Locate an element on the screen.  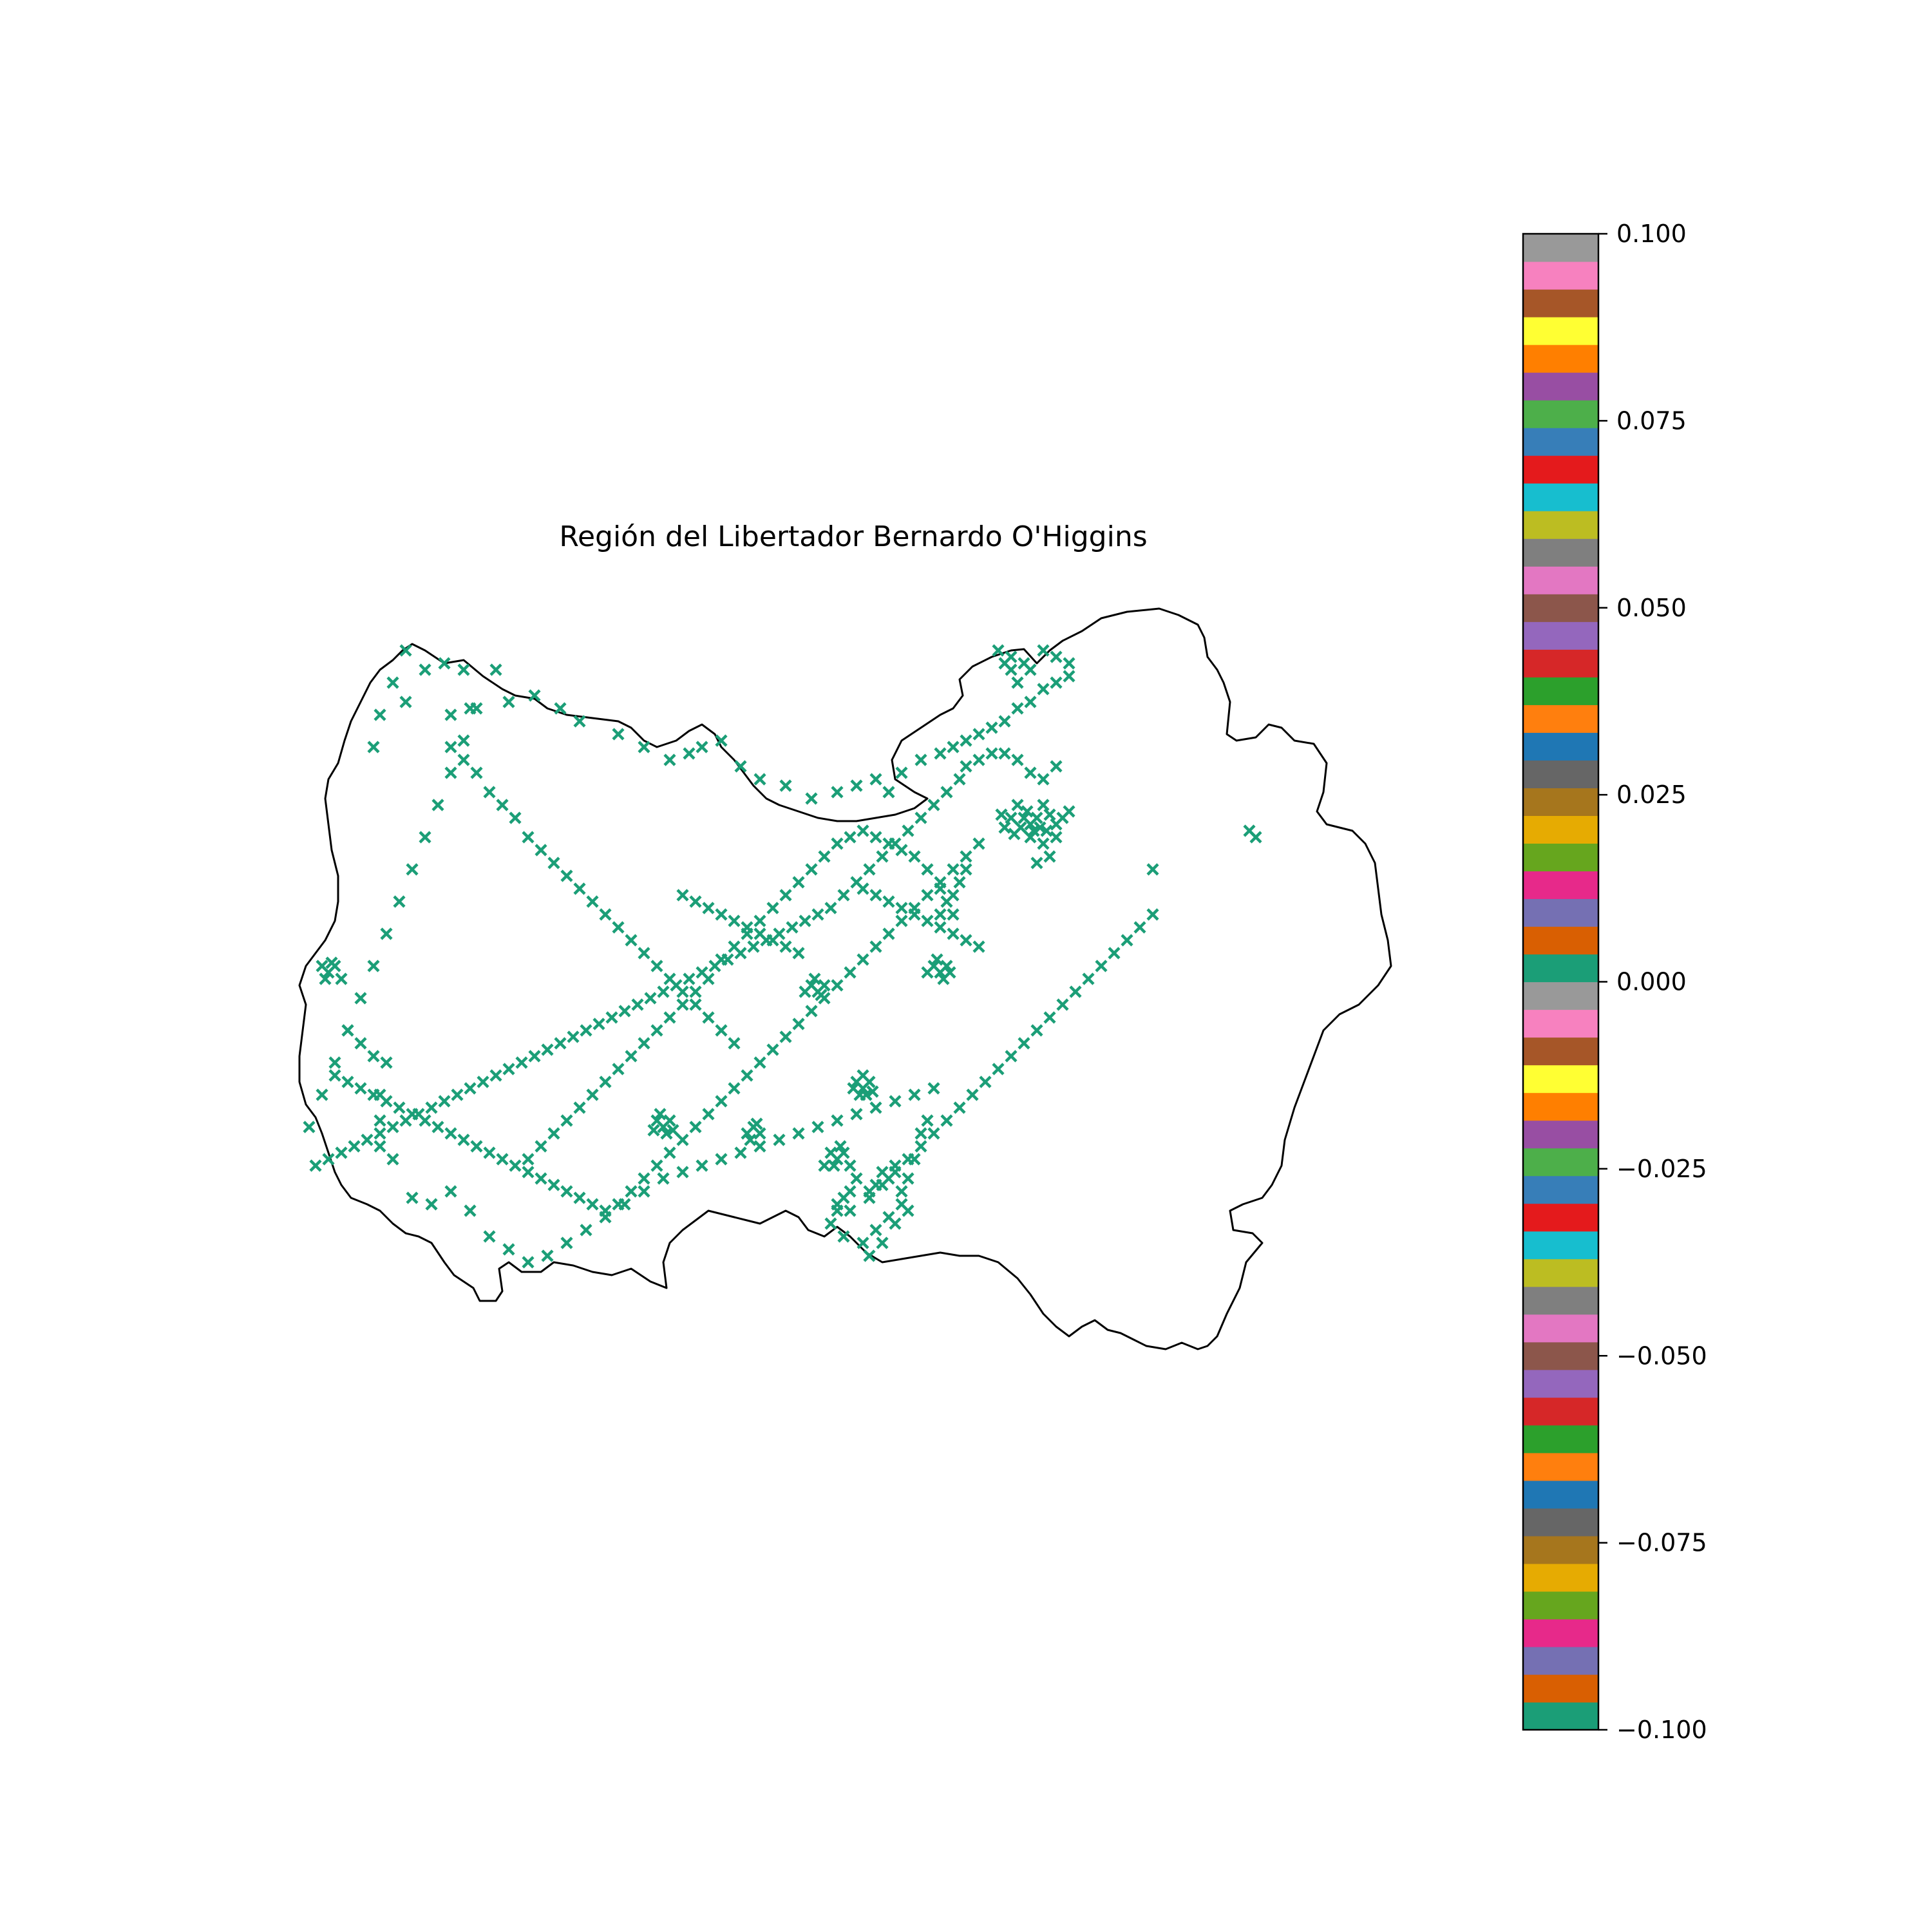
colorbar-tick-label: 0.025 is located at coordinates (1651, 795).